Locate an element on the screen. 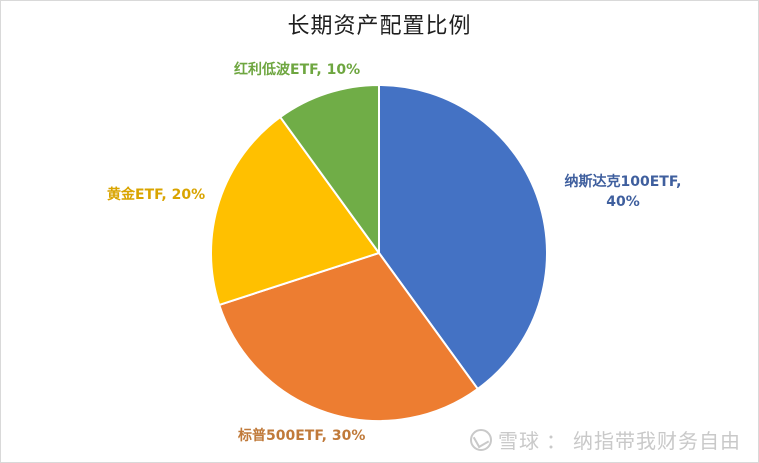 Image resolution: width=759 pixels, height=463 pixels. label-nasdaq100: 纳斯达克100ETF, 40% is located at coordinates (623, 192).